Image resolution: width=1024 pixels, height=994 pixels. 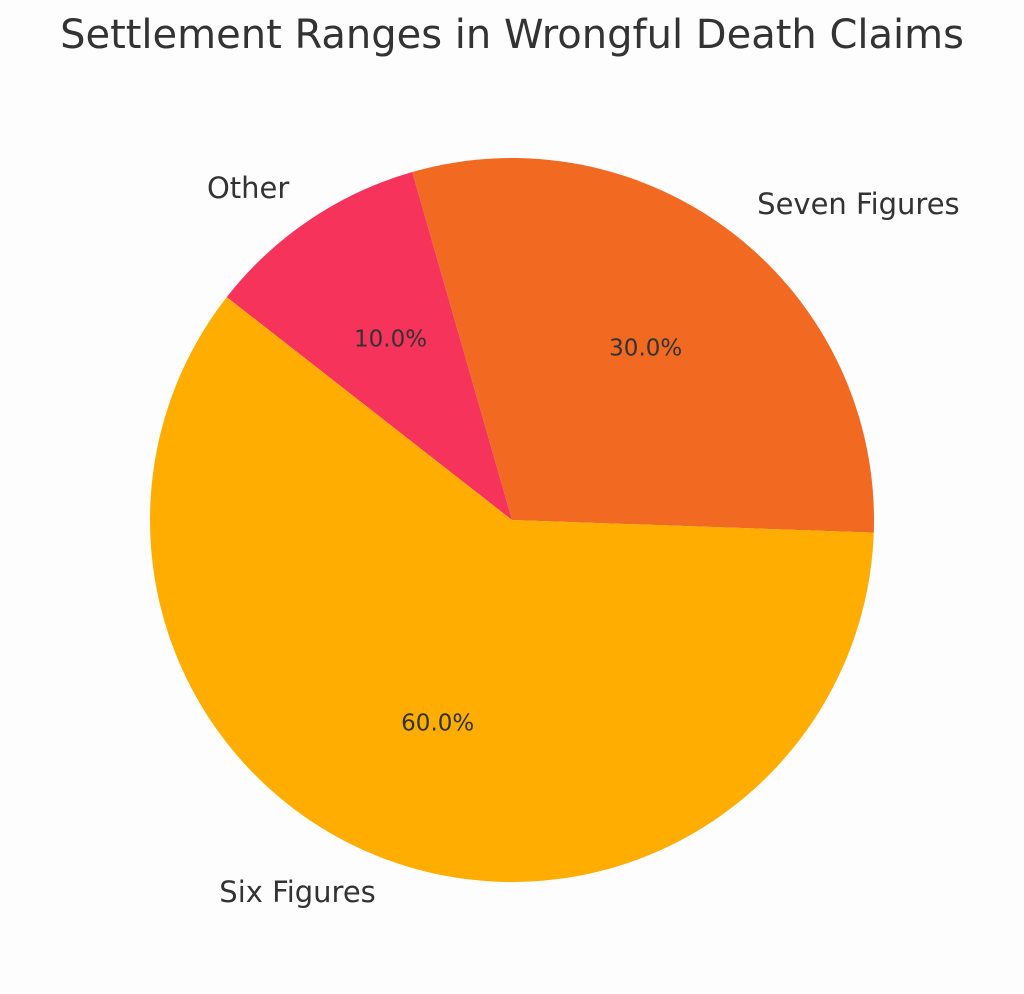 What do you see at coordinates (858, 204) in the screenshot?
I see `slice-label: Seven Figures` at bounding box center [858, 204].